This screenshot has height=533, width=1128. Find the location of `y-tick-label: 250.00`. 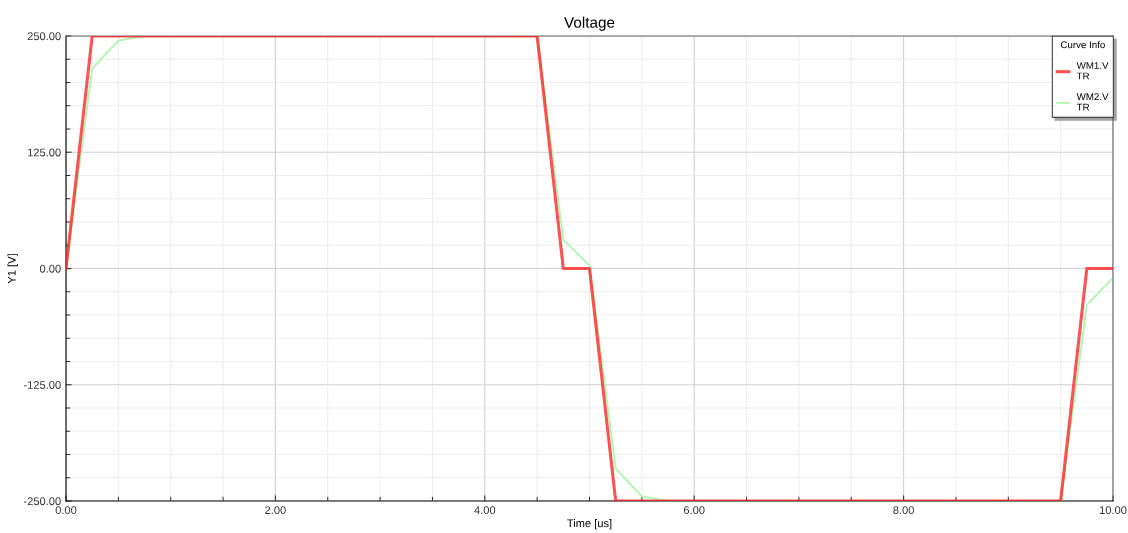

y-tick-label: 250.00 is located at coordinates (44, 36).